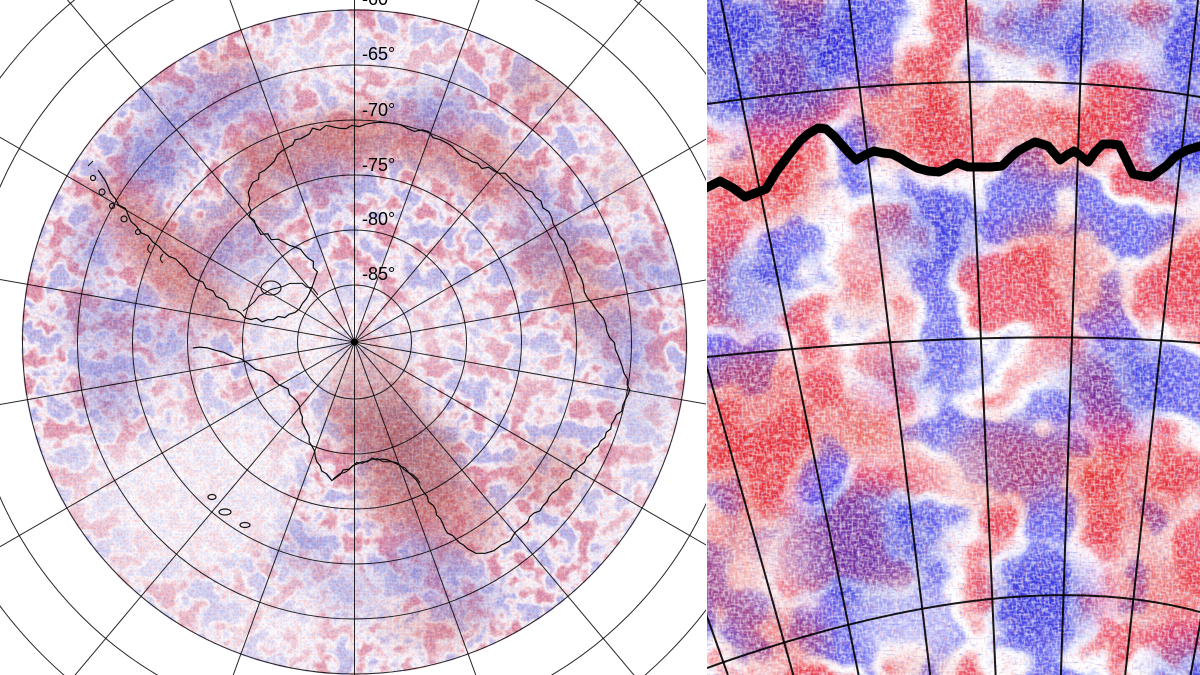  What do you see at coordinates (378, 4) in the screenshot?
I see `svg-text: -60°` at bounding box center [378, 4].